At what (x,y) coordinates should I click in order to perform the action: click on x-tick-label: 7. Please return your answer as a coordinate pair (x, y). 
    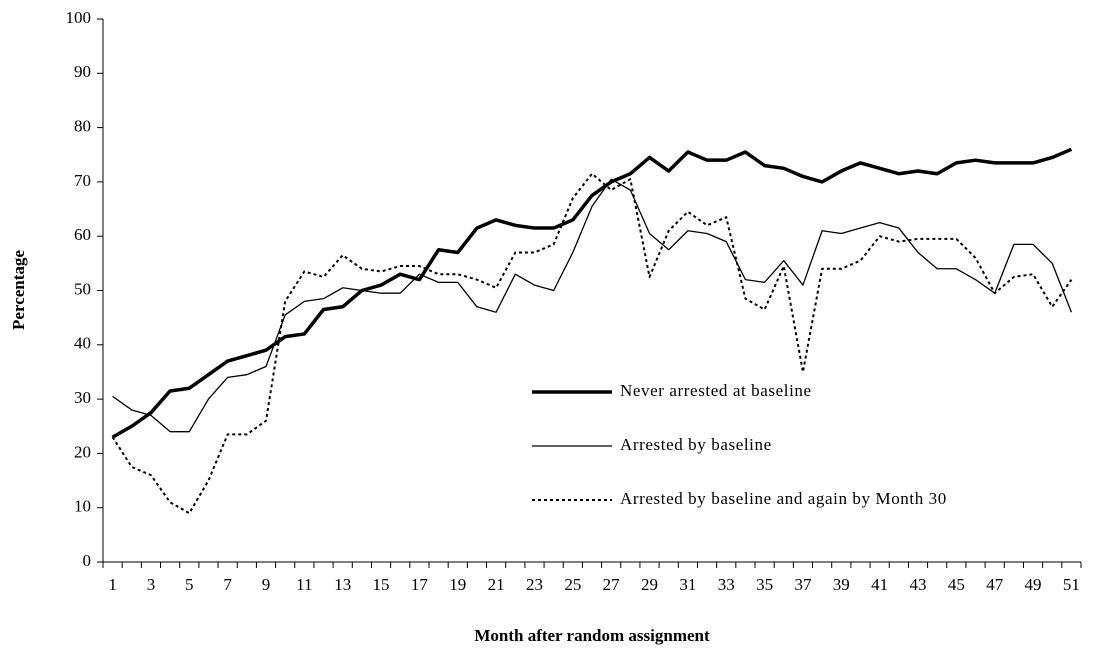
    Looking at the image, I should click on (227, 584).